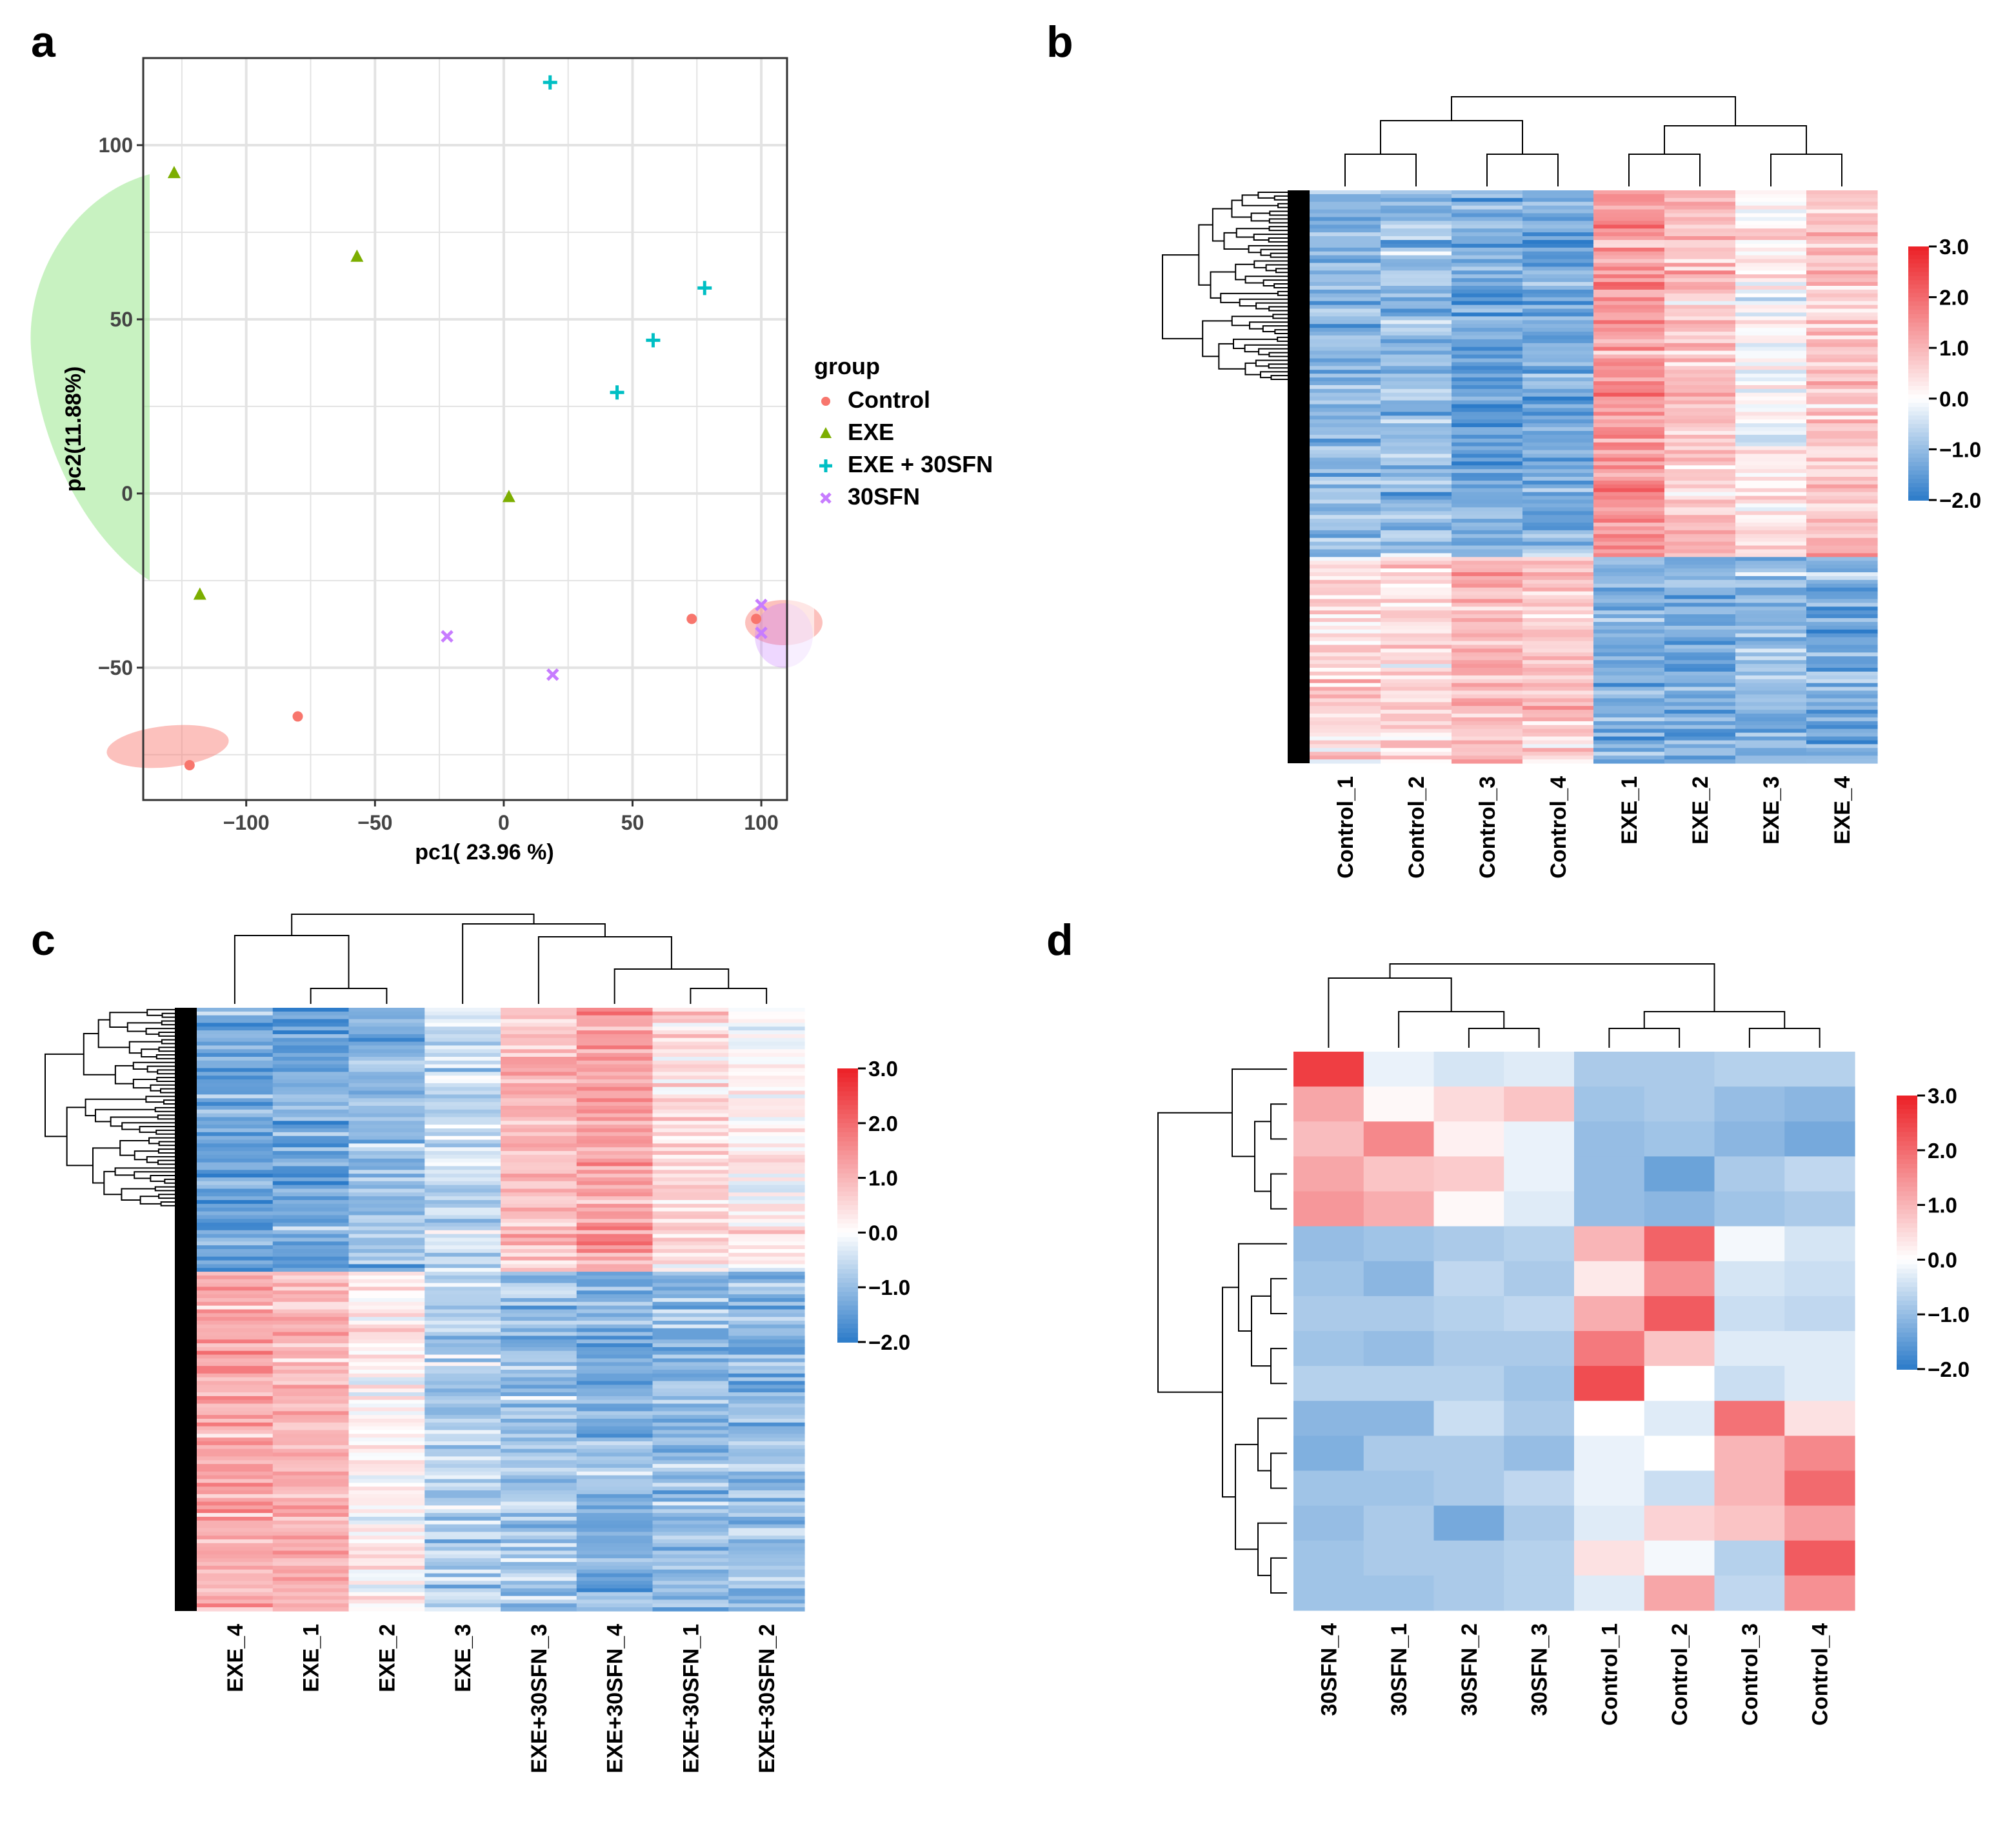 This screenshot has height=1822, width=2016. Describe the element at coordinates (847, 1322) in the screenshot. I see `colorbar-c-segment` at that location.